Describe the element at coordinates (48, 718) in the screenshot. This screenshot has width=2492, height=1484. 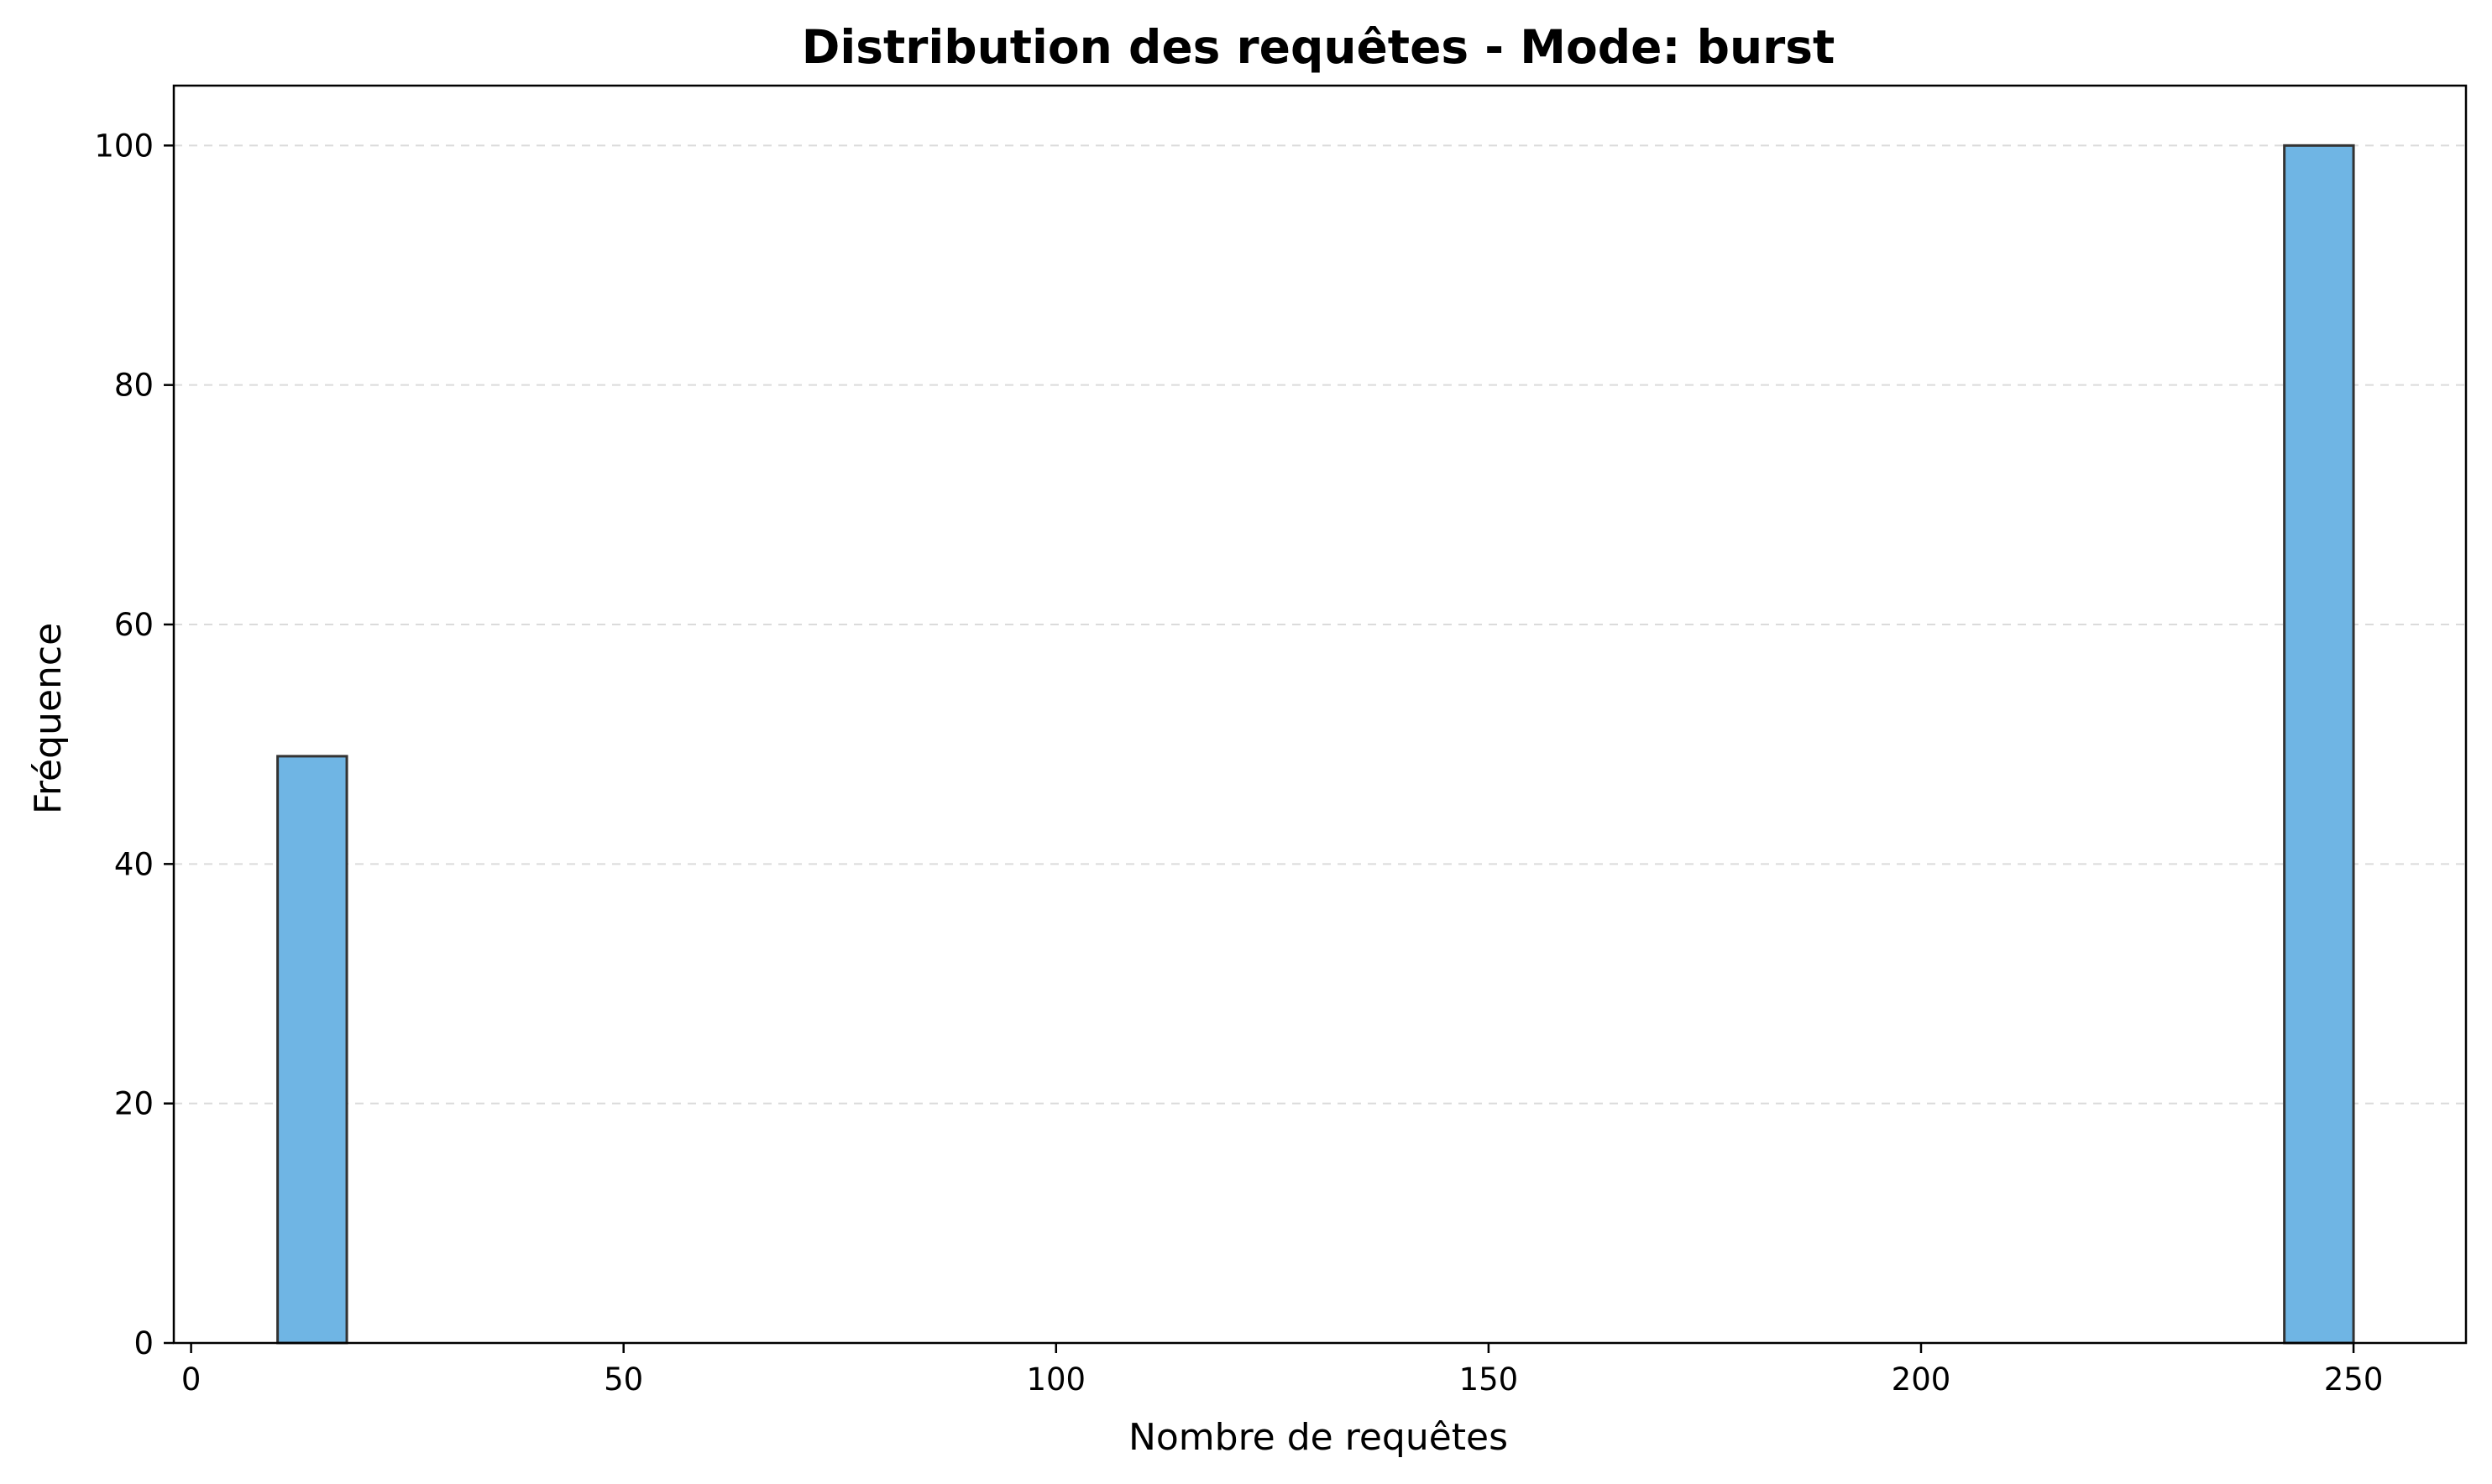
I see `y-axis-label: Fréquence` at that location.